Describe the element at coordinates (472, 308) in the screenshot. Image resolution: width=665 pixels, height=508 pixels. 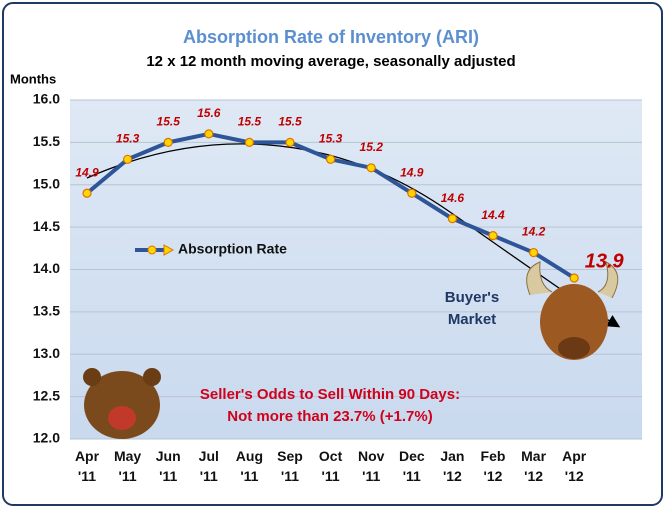
I see `annotation: Buyer's Market` at that location.